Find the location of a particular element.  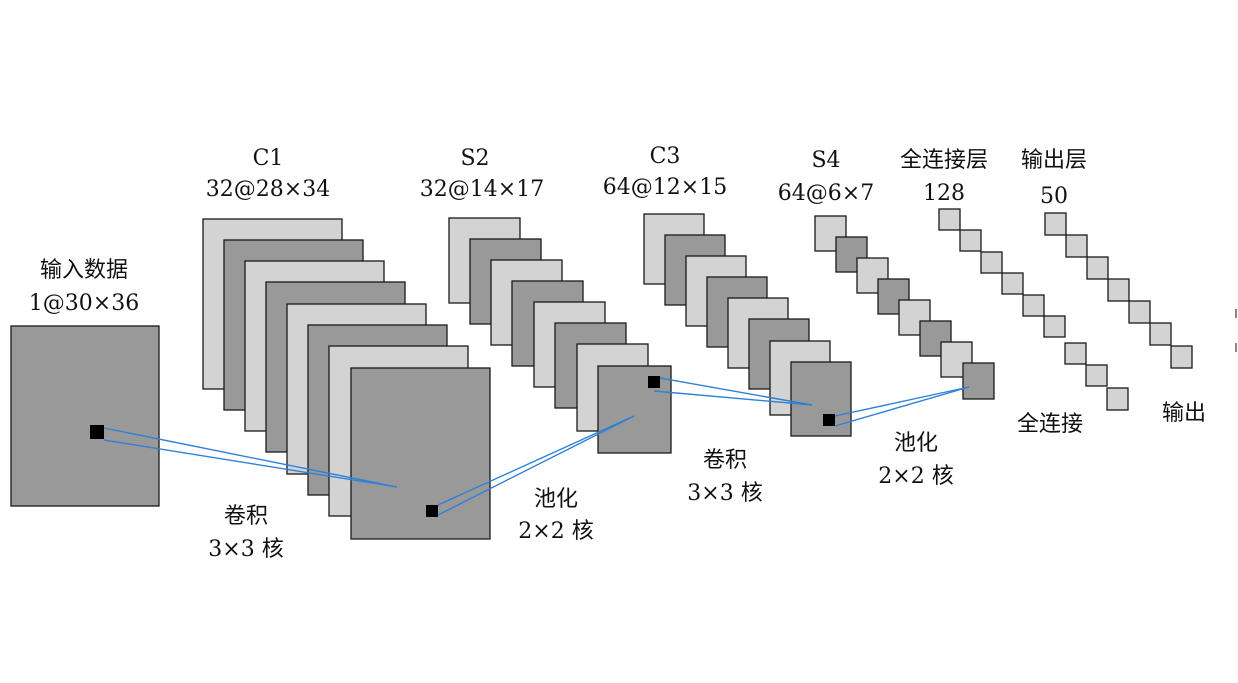

s4-layer-name: S4 is located at coordinates (825, 160).